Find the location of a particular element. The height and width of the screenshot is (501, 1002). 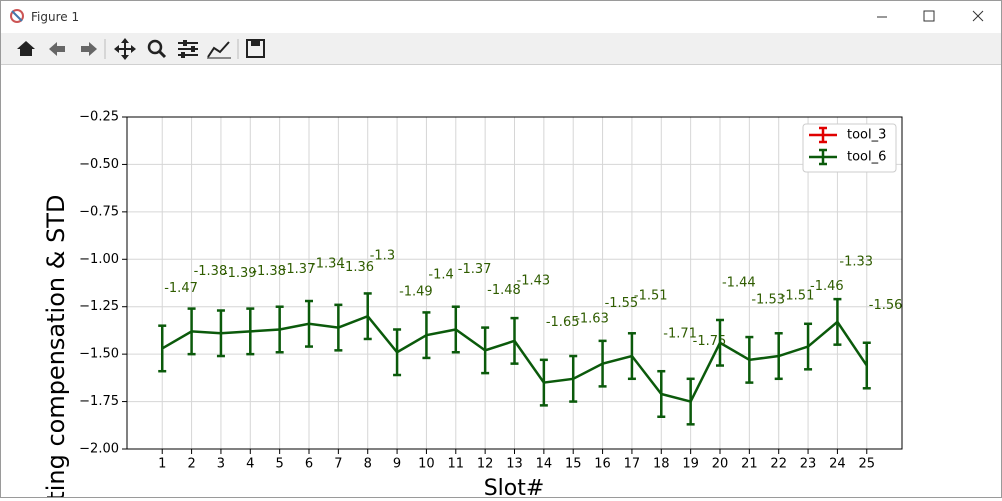

x-tick-label: 7 is located at coordinates (338, 464).